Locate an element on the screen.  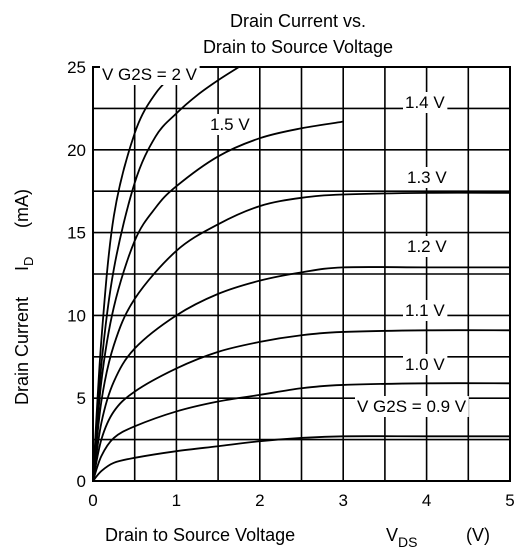
curve-label-5: 1.4 V is located at coordinates (425, 102).